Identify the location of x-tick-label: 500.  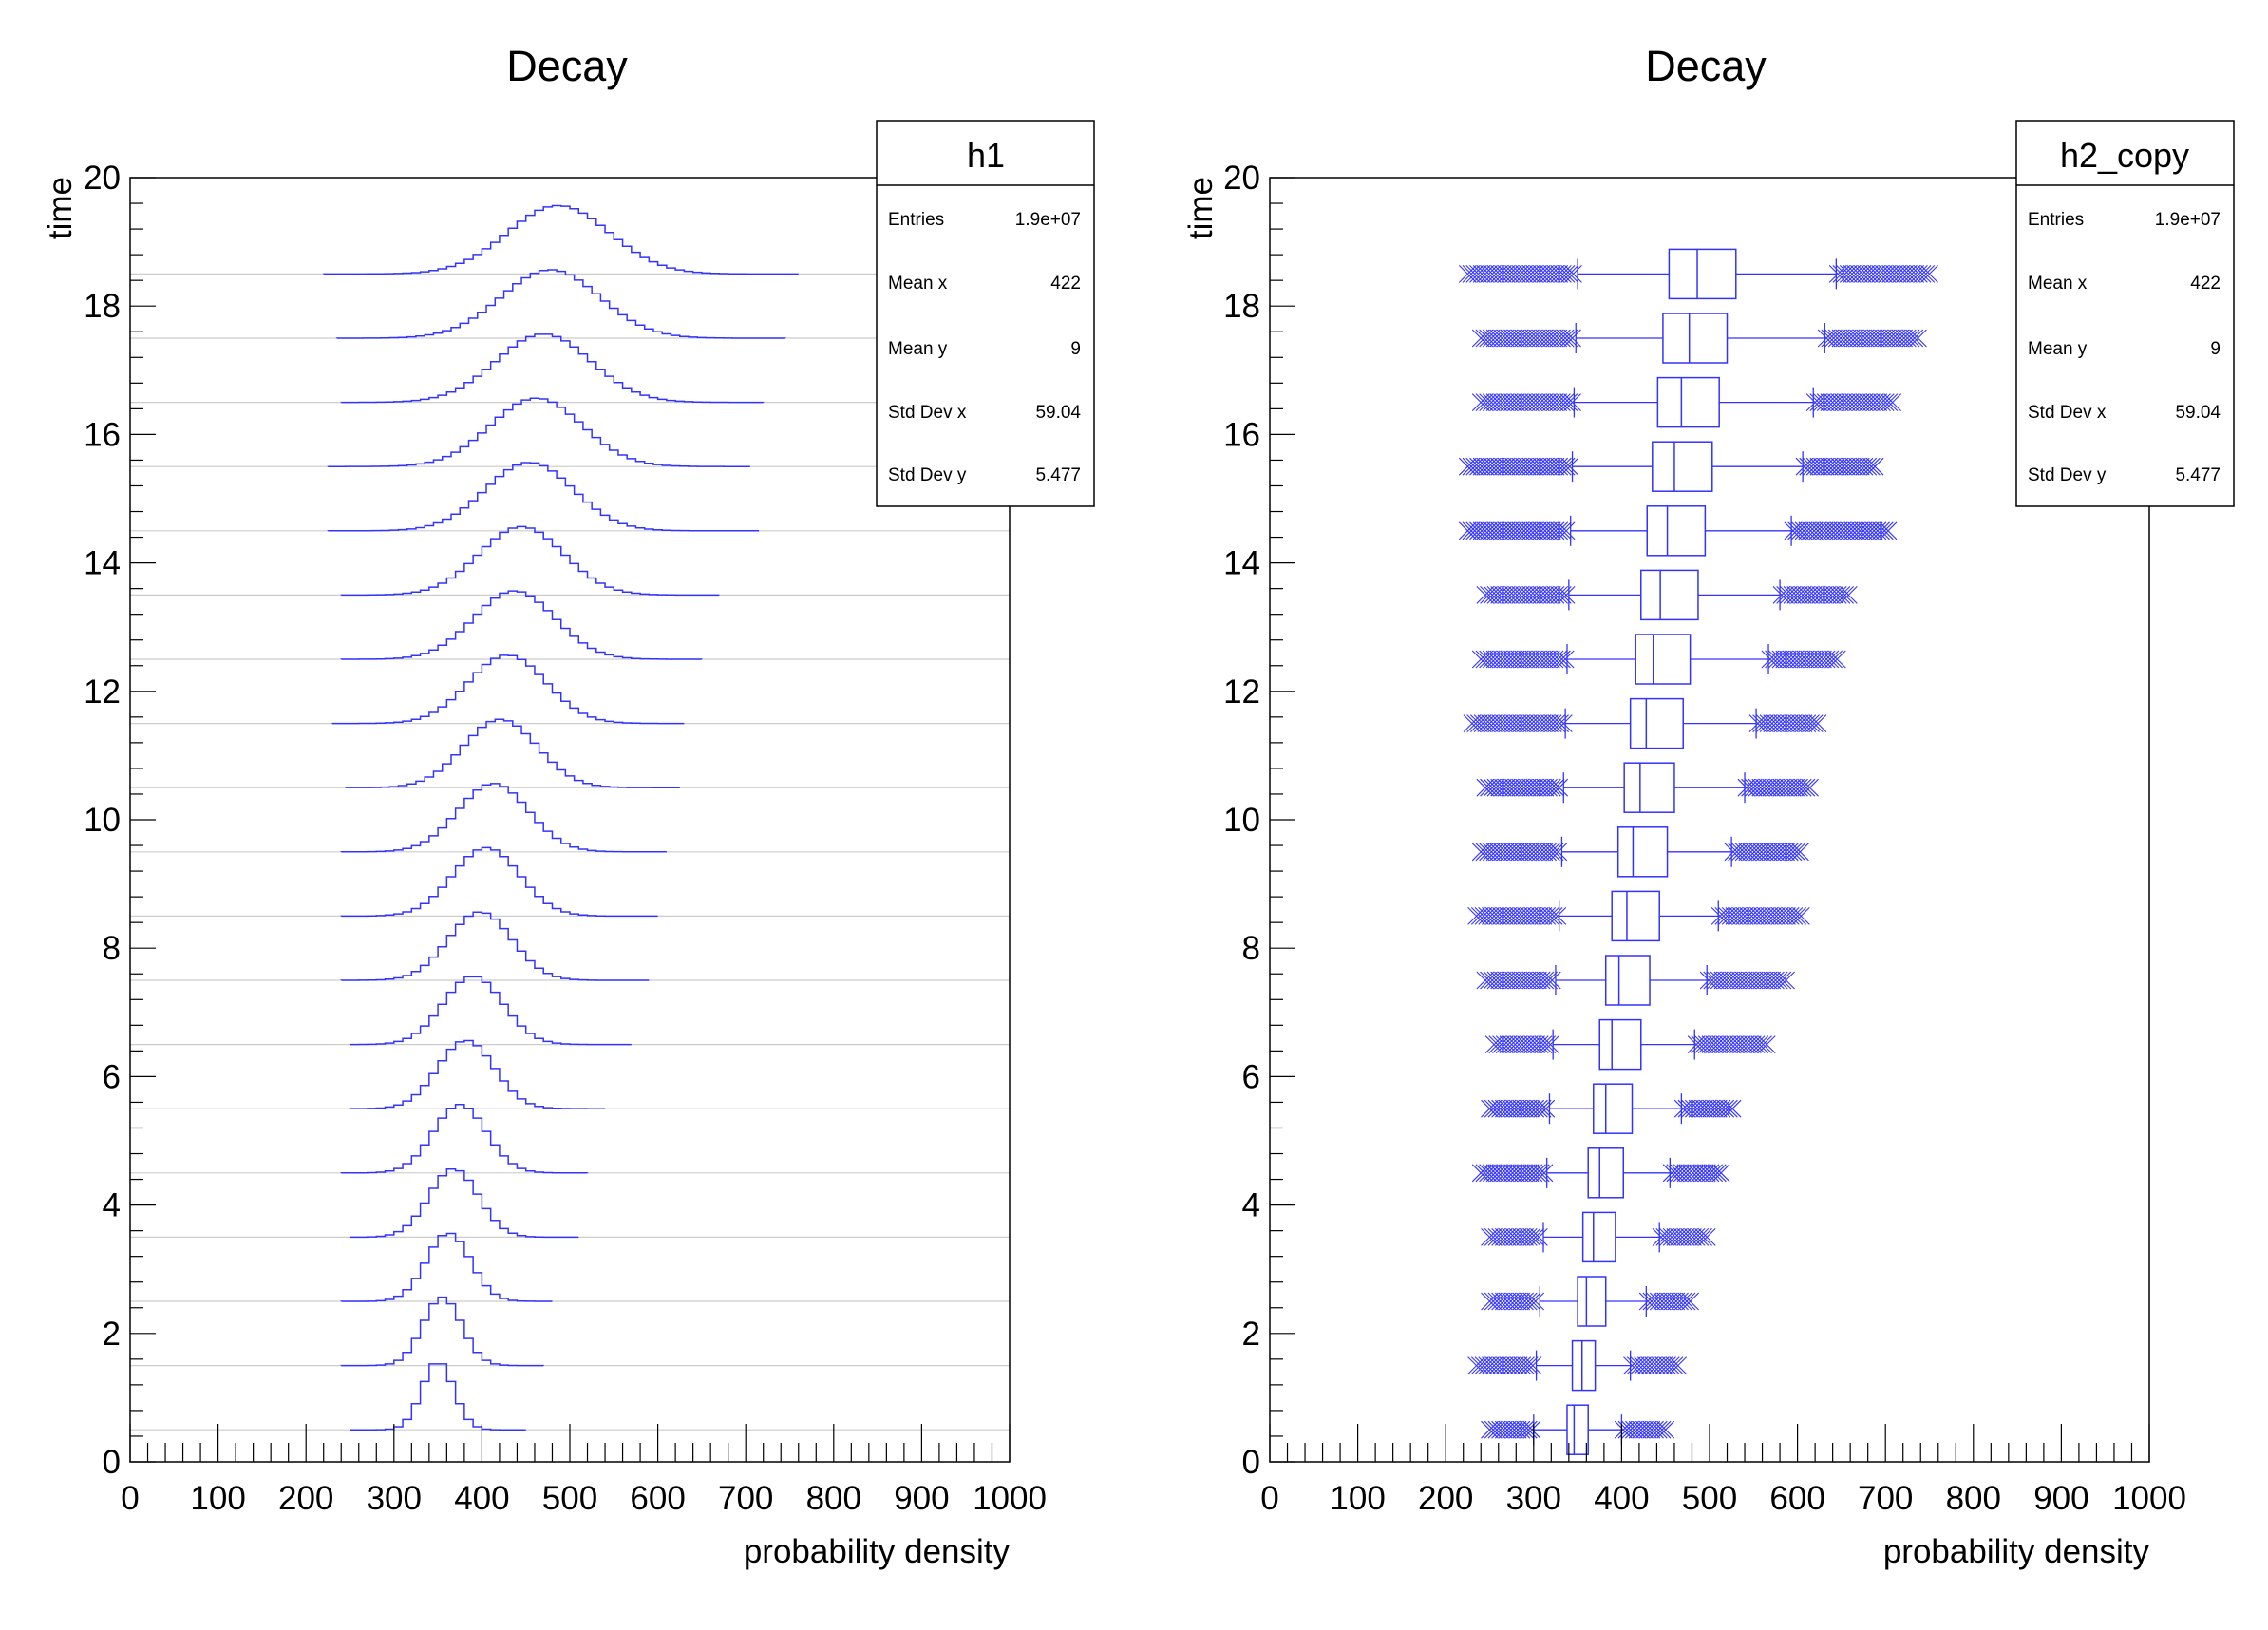
(569, 1498).